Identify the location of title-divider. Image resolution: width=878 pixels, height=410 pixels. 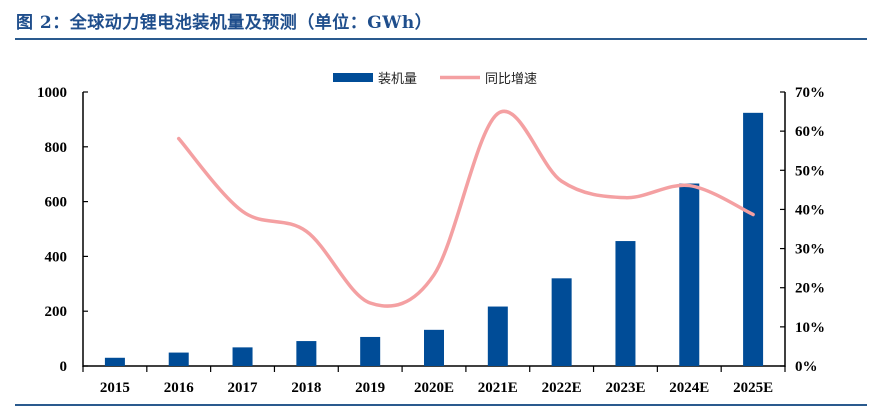
(441, 39).